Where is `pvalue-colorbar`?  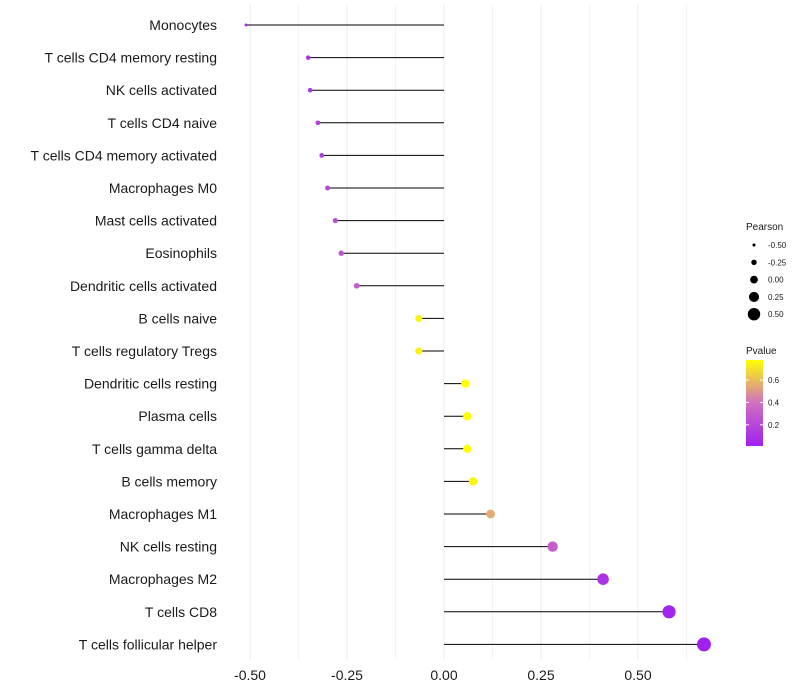
pvalue-colorbar is located at coordinates (754, 403).